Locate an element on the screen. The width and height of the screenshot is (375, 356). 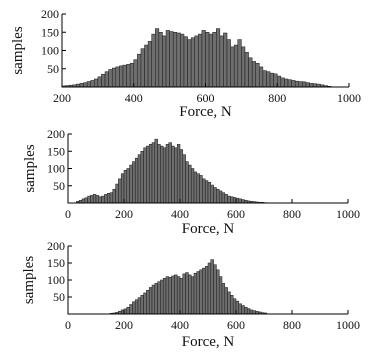
x-axis-label-panel-2: Force, N is located at coordinates (208, 229).